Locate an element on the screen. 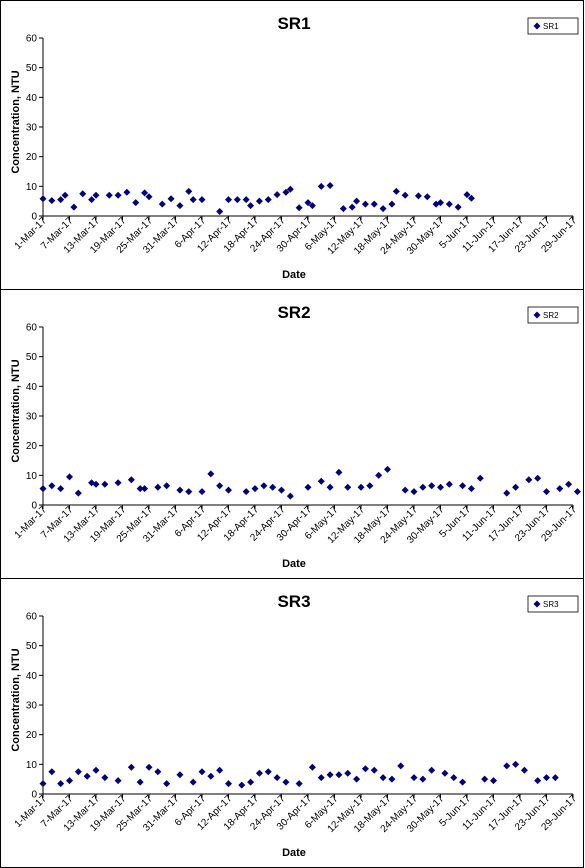 The width and height of the screenshot is (585, 868). legend: SR1 is located at coordinates (553, 26).